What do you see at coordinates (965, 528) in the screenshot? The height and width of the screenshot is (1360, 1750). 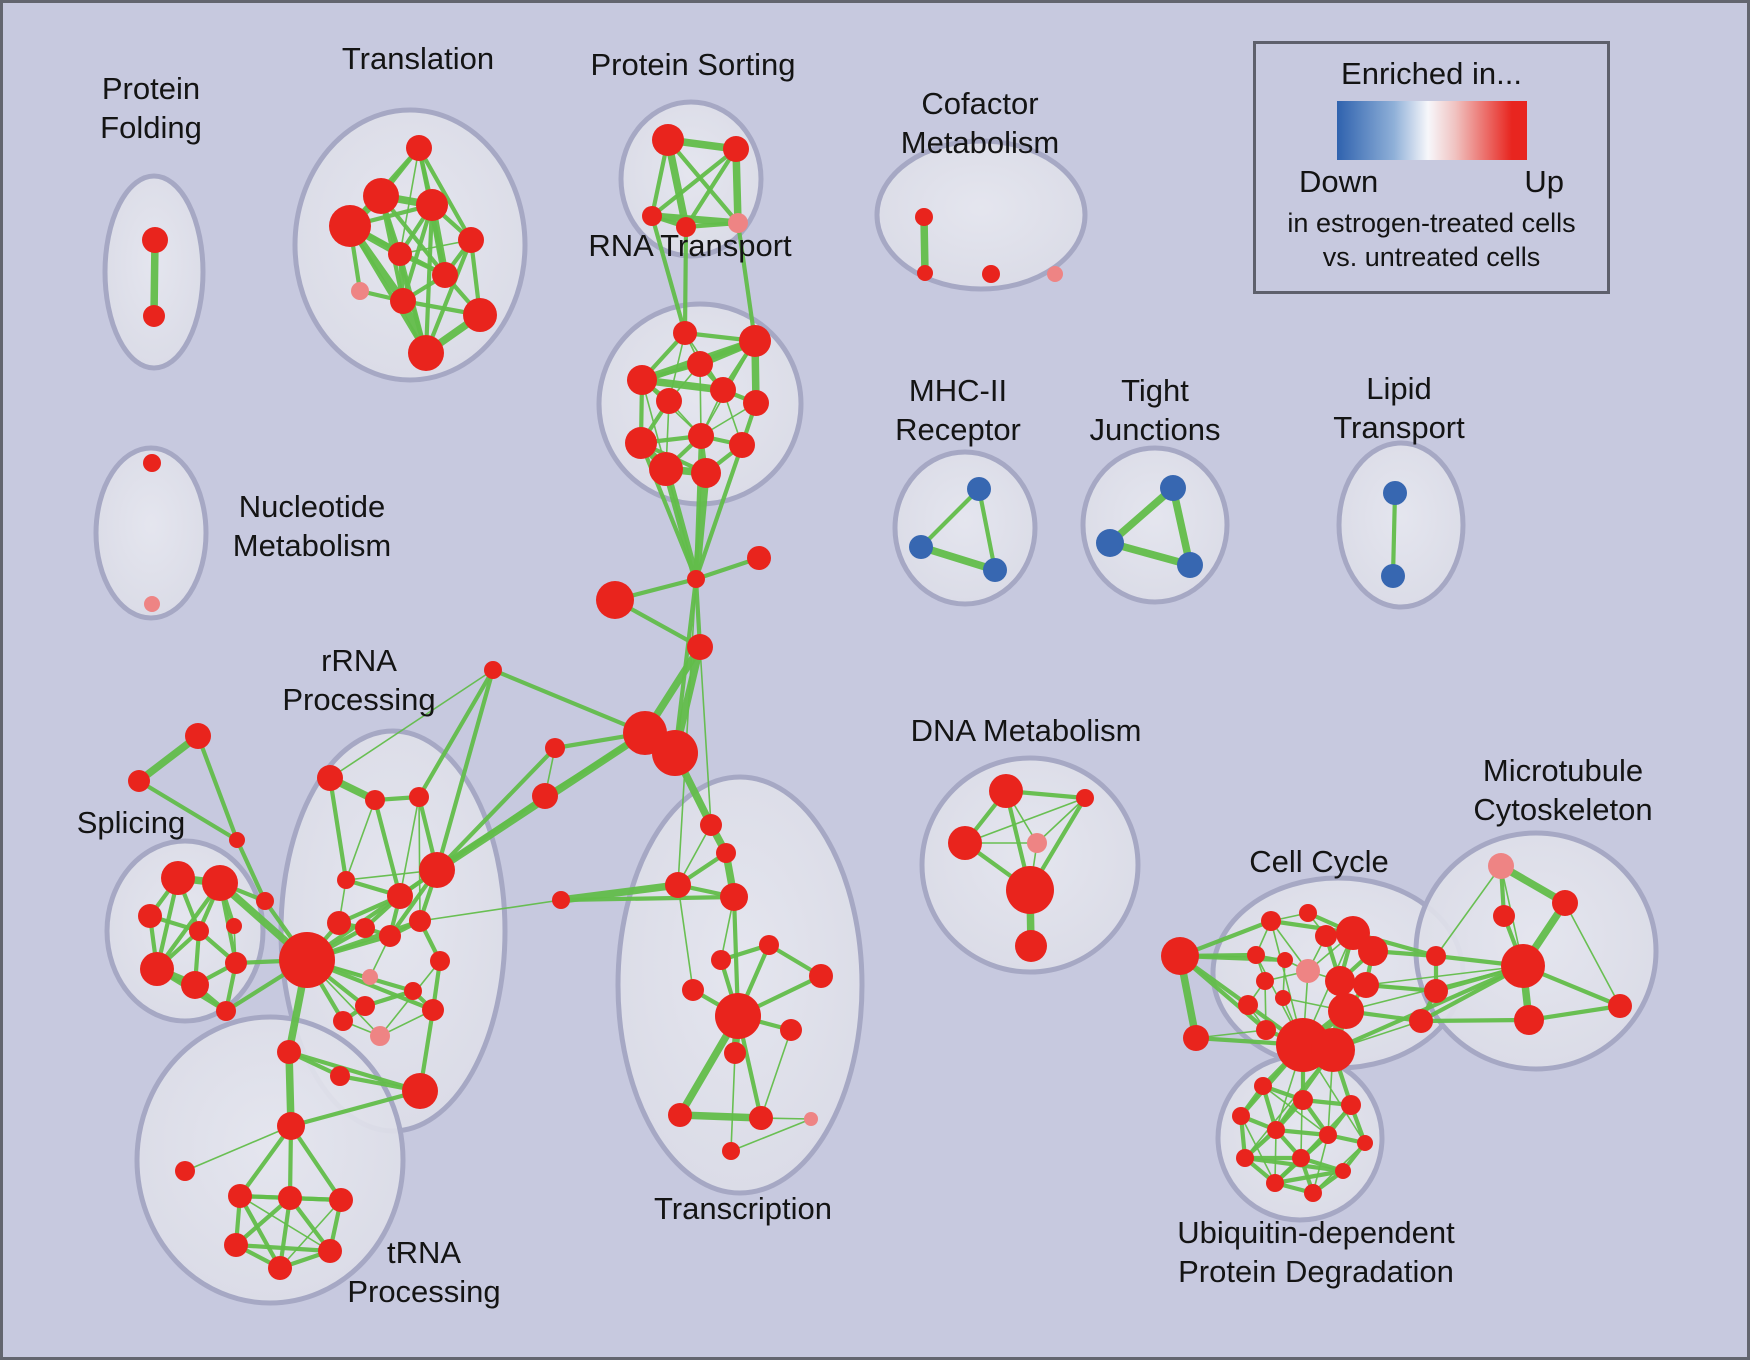 I see `cluster-bubble-mhc-ii-receptor` at bounding box center [965, 528].